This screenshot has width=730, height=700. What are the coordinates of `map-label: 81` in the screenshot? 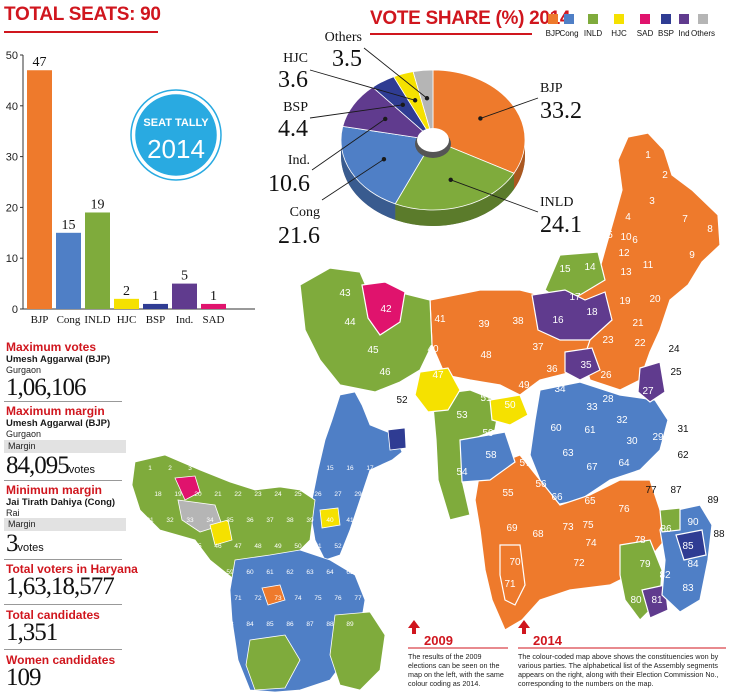 It's located at (657, 600).